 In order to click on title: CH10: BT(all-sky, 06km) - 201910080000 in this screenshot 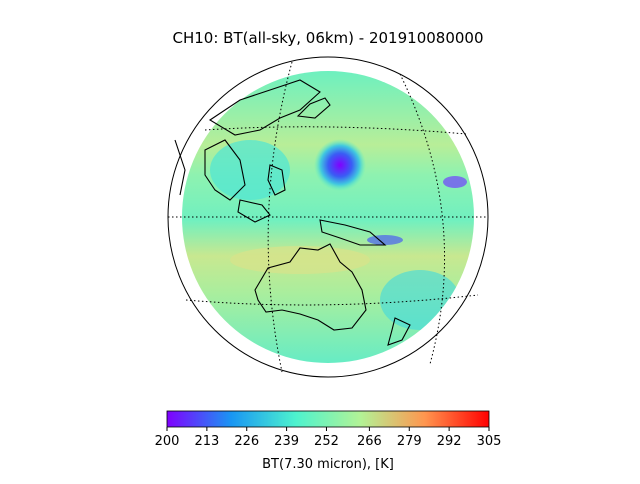, I will do `click(328, 38)`.